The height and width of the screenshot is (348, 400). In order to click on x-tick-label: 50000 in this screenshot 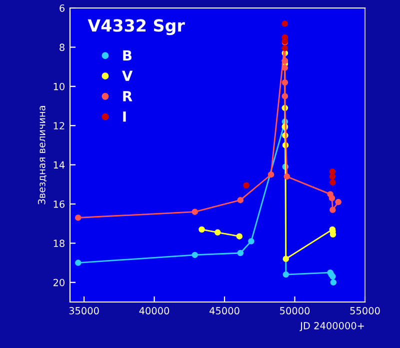, I will do `click(295, 310)`.